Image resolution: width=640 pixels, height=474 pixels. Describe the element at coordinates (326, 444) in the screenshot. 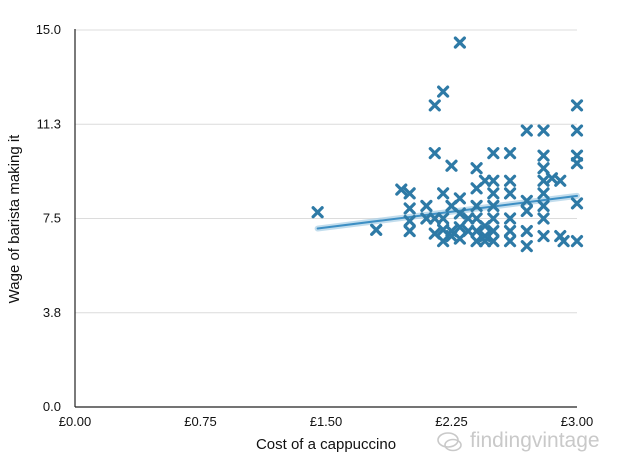

I see `x-axis-title: Cost of a cappuccino` at that location.